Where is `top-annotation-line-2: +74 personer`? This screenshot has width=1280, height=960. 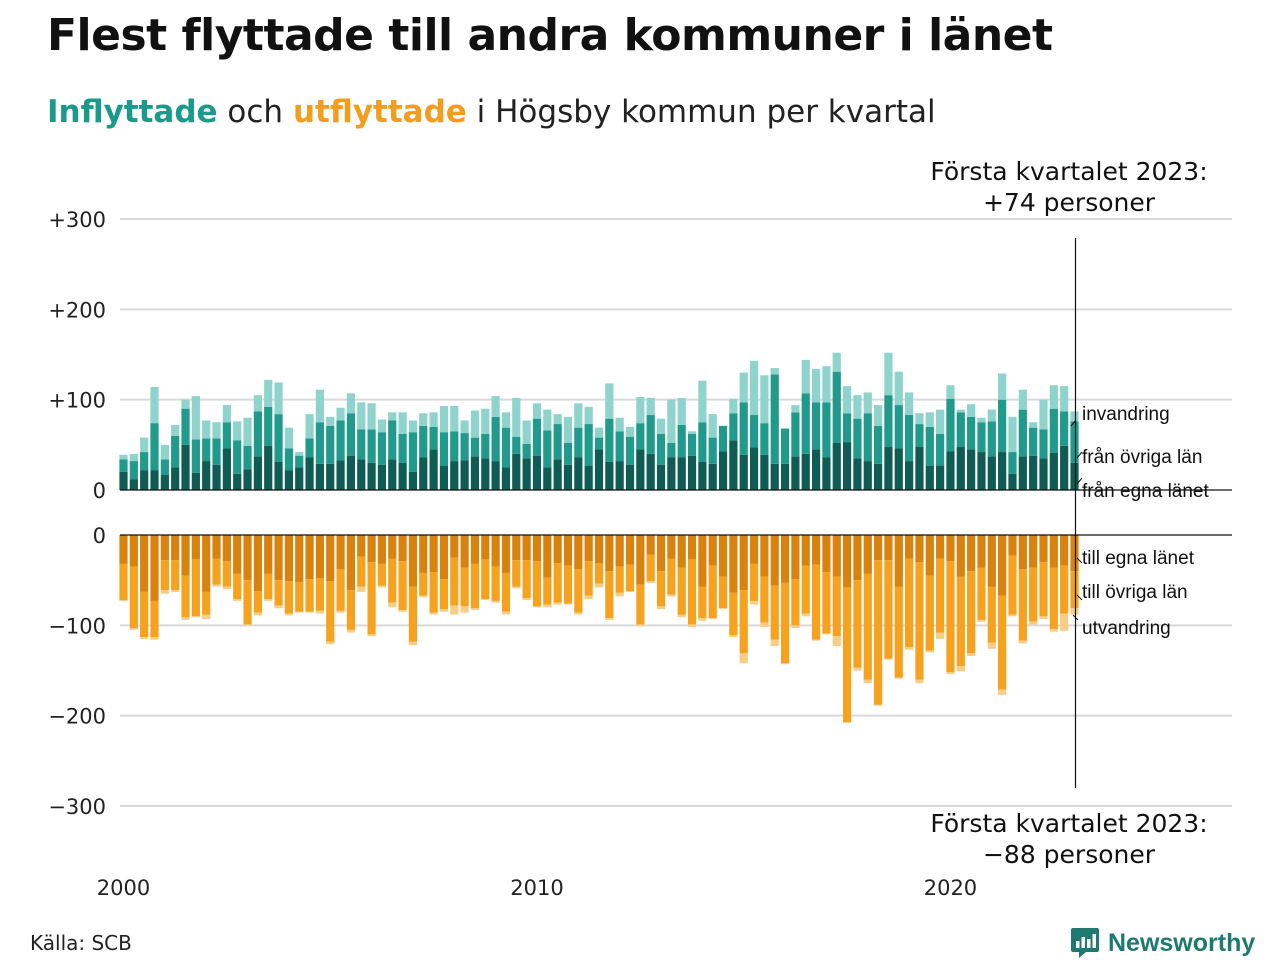
top-annotation-line-2: +74 personer is located at coordinates (1069, 202).